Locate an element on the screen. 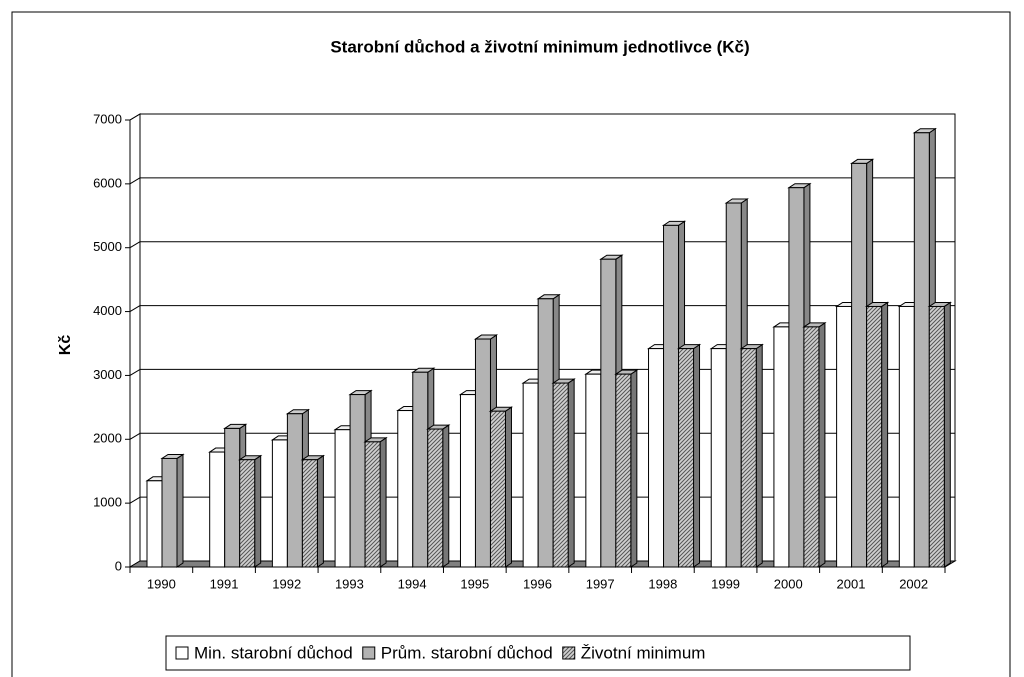 Image resolution: width=1024 pixels, height=677 pixels. legend-label: Životní minimum is located at coordinates (643, 652).